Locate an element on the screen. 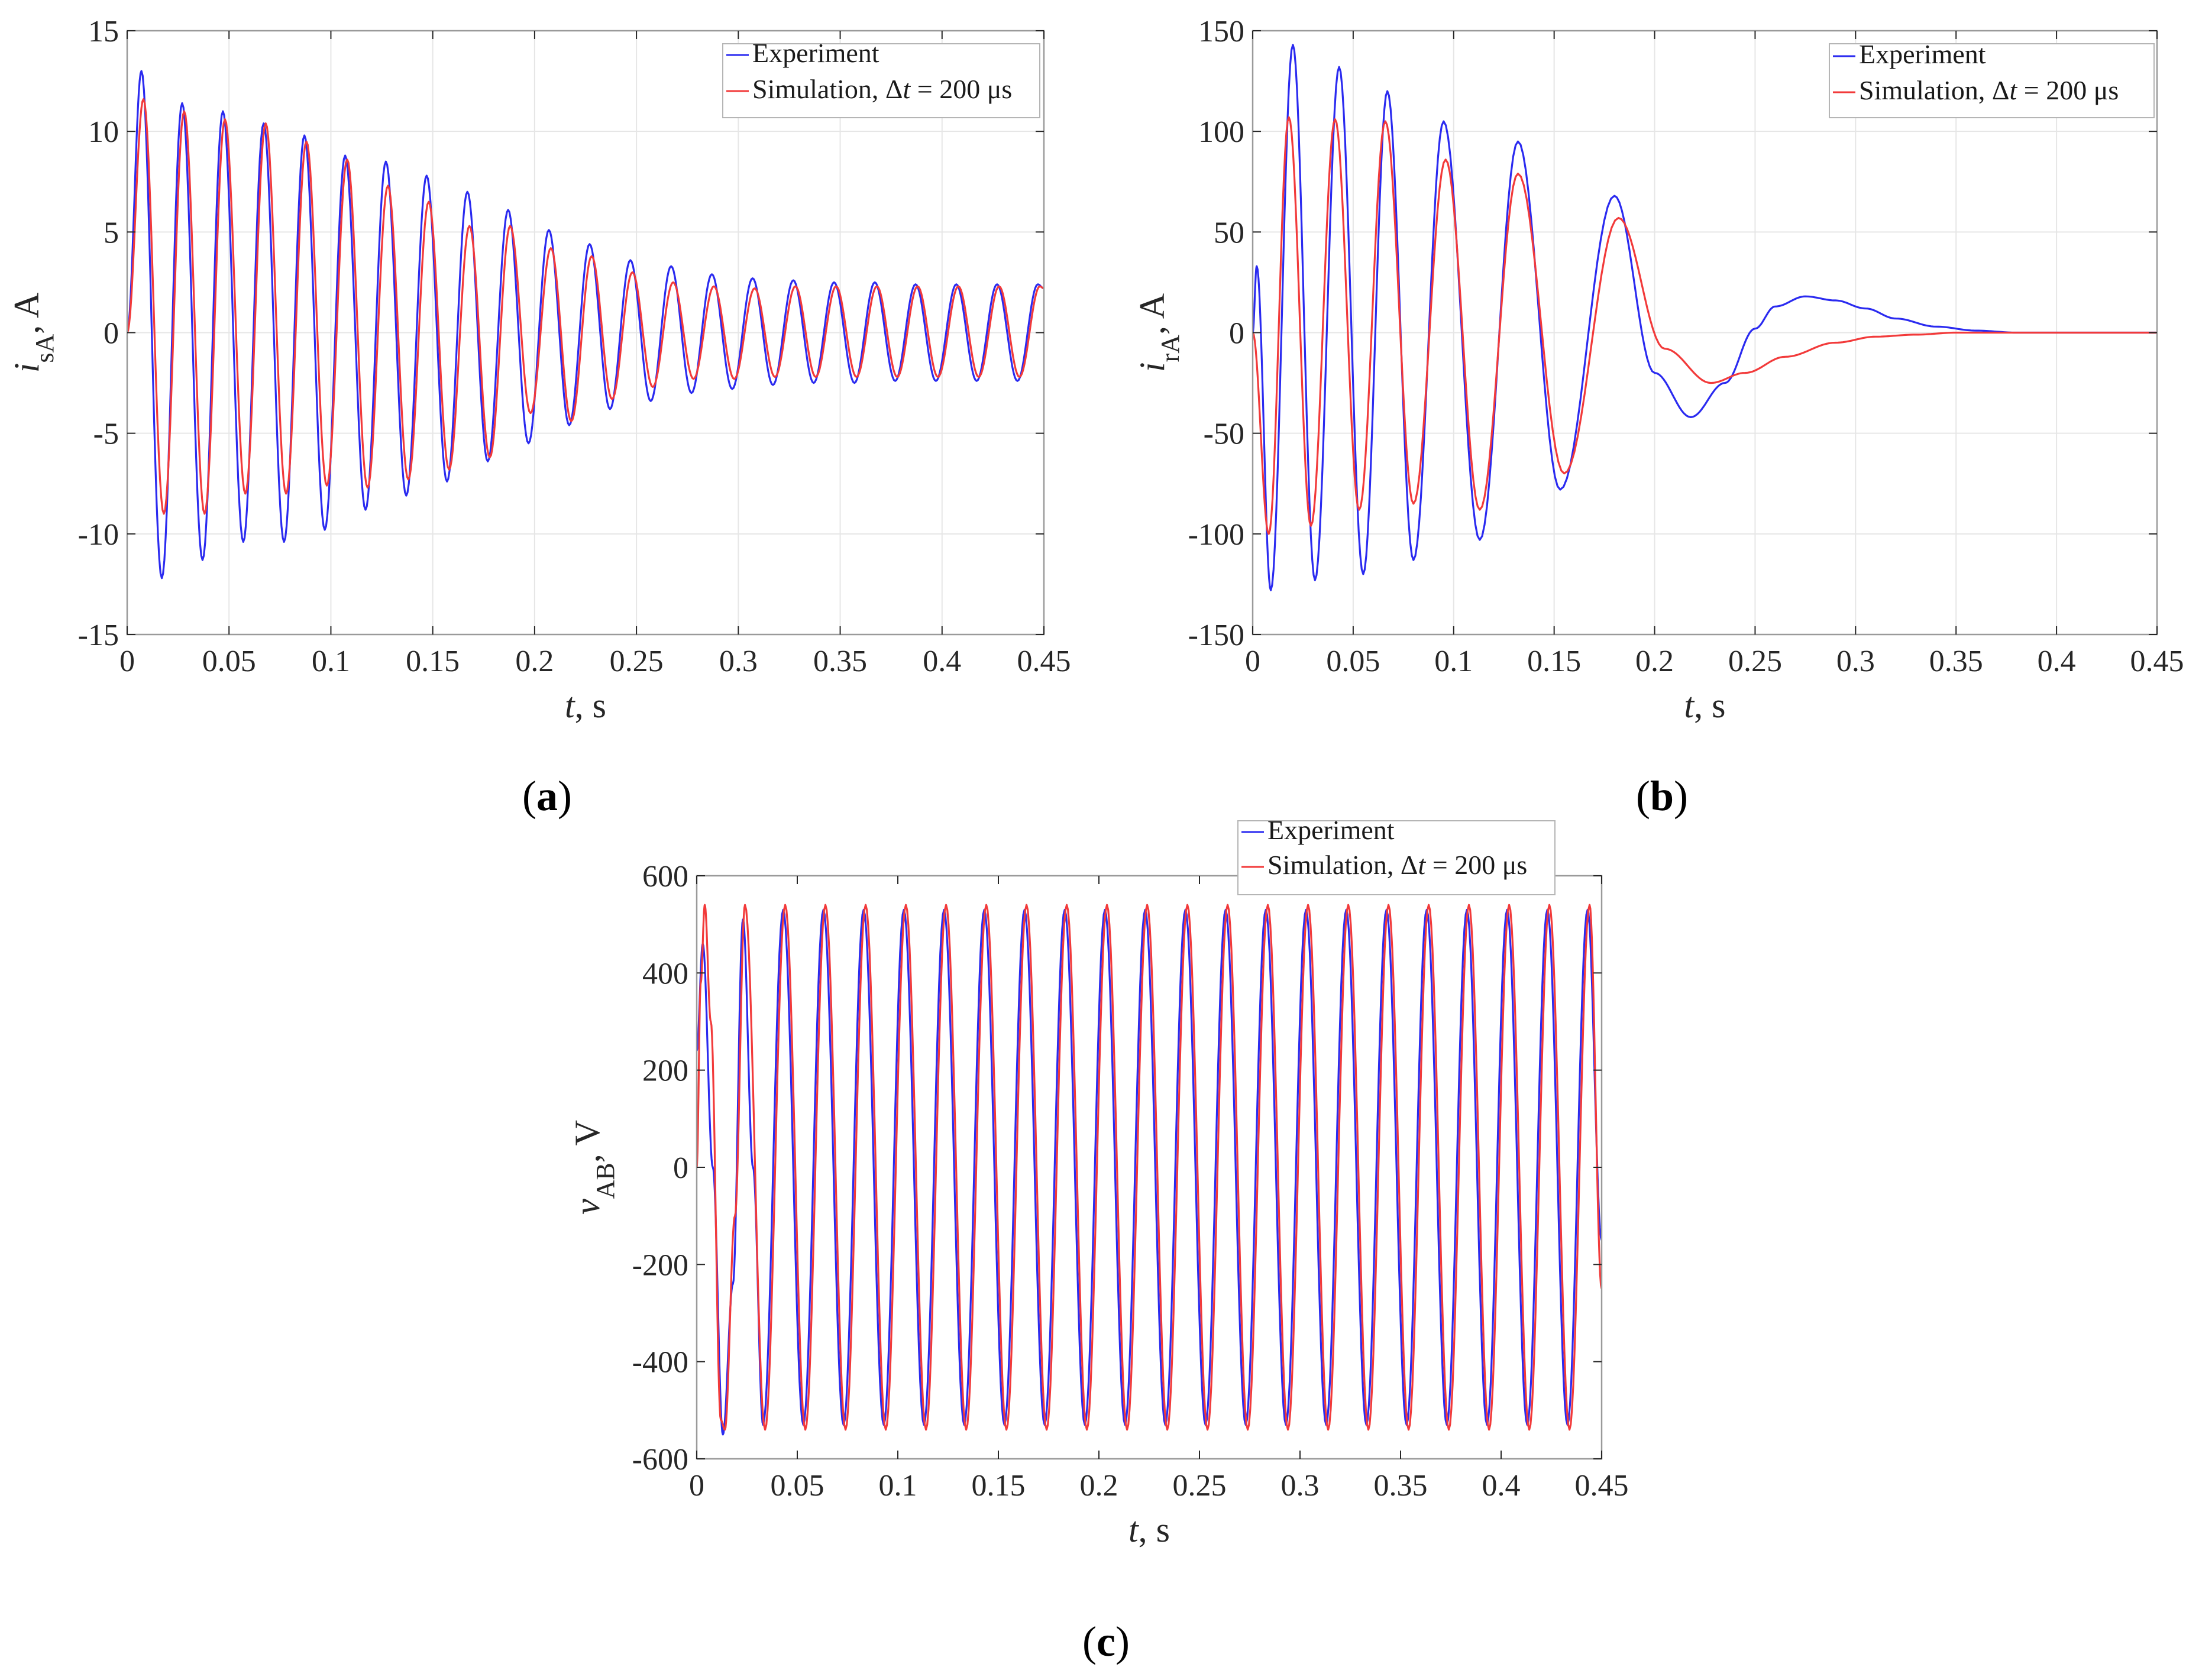  y-axis-label: isA, A is located at coordinates (33, 333).